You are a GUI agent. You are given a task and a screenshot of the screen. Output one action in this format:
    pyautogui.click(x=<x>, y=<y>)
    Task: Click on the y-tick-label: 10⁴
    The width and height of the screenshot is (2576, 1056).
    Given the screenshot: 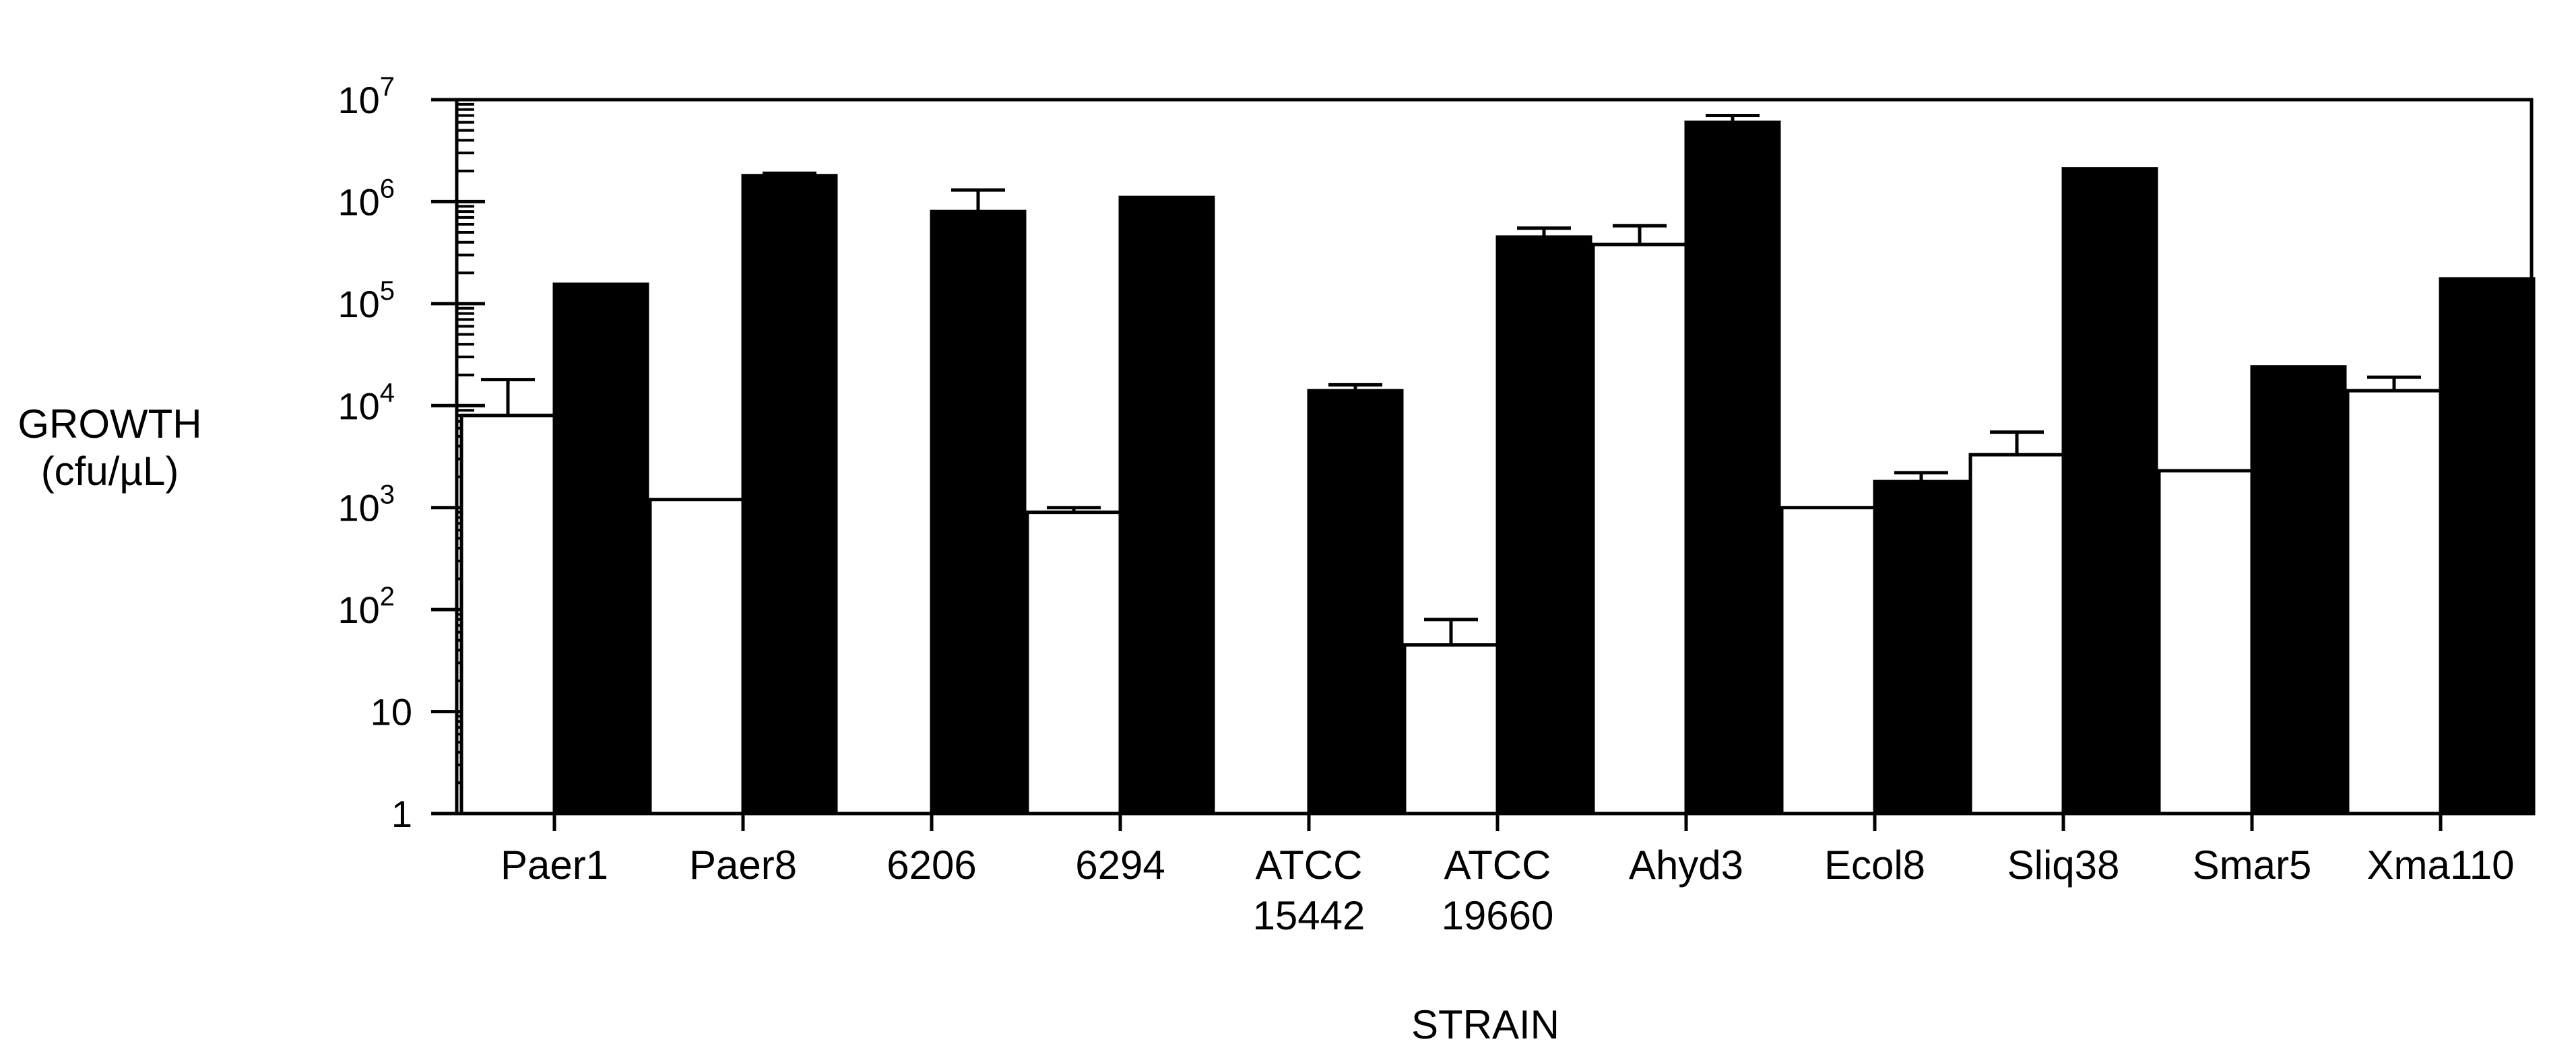 What is the action you would take?
    pyautogui.click(x=366, y=402)
    